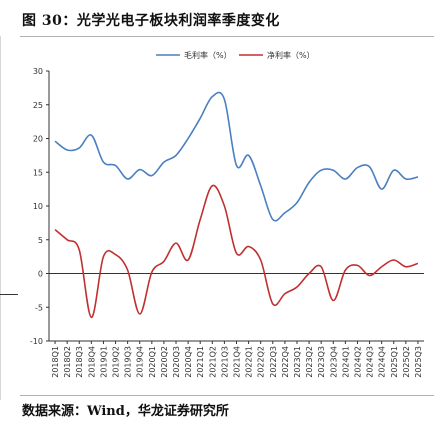 Image resolution: width=446 pixels, height=425 pixels. What do you see at coordinates (116, 362) in the screenshot?
I see `x-tick-label: 2019Q2` at bounding box center [116, 362].